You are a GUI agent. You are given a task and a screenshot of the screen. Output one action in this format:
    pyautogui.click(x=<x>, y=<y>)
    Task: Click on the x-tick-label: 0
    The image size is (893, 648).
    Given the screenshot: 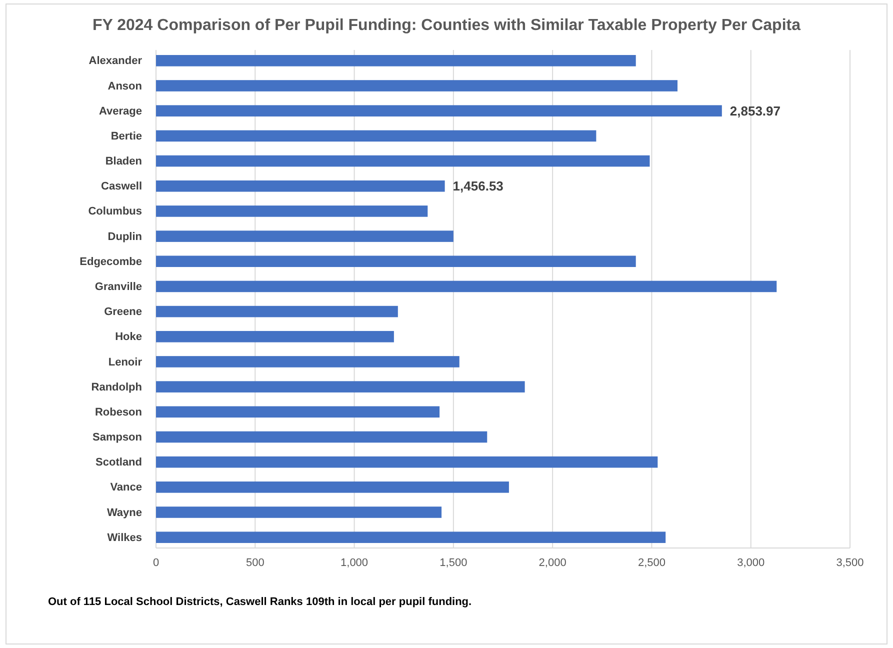 What is the action you would take?
    pyautogui.click(x=156, y=562)
    